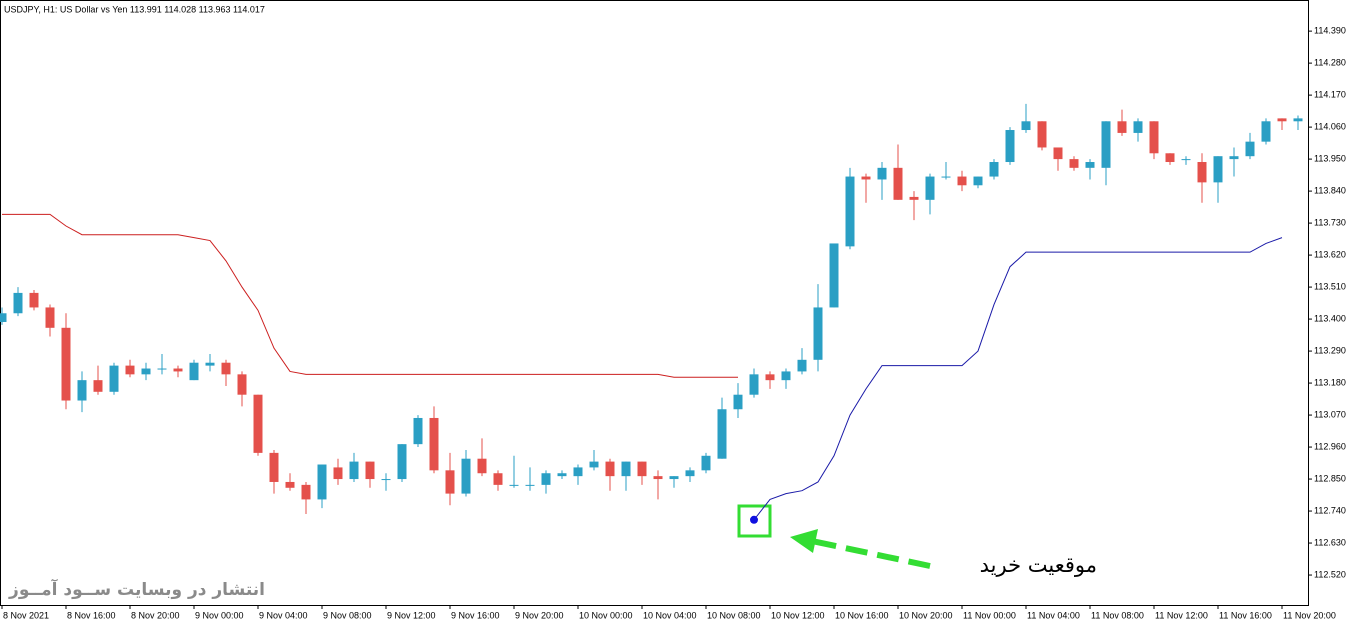 This screenshot has height=633, width=1362. What do you see at coordinates (1330, 190) in the screenshot?
I see `y-tick-label: 113.840` at bounding box center [1330, 190].